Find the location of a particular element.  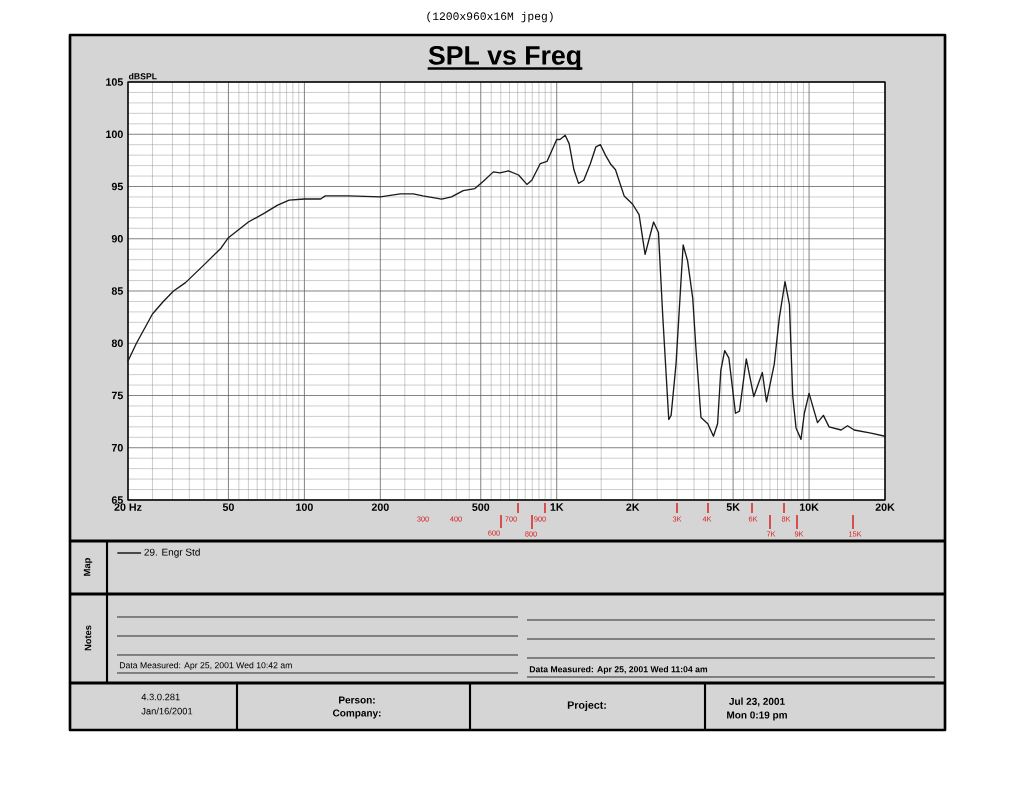

y-tick-label: 100 is located at coordinates (114, 134).